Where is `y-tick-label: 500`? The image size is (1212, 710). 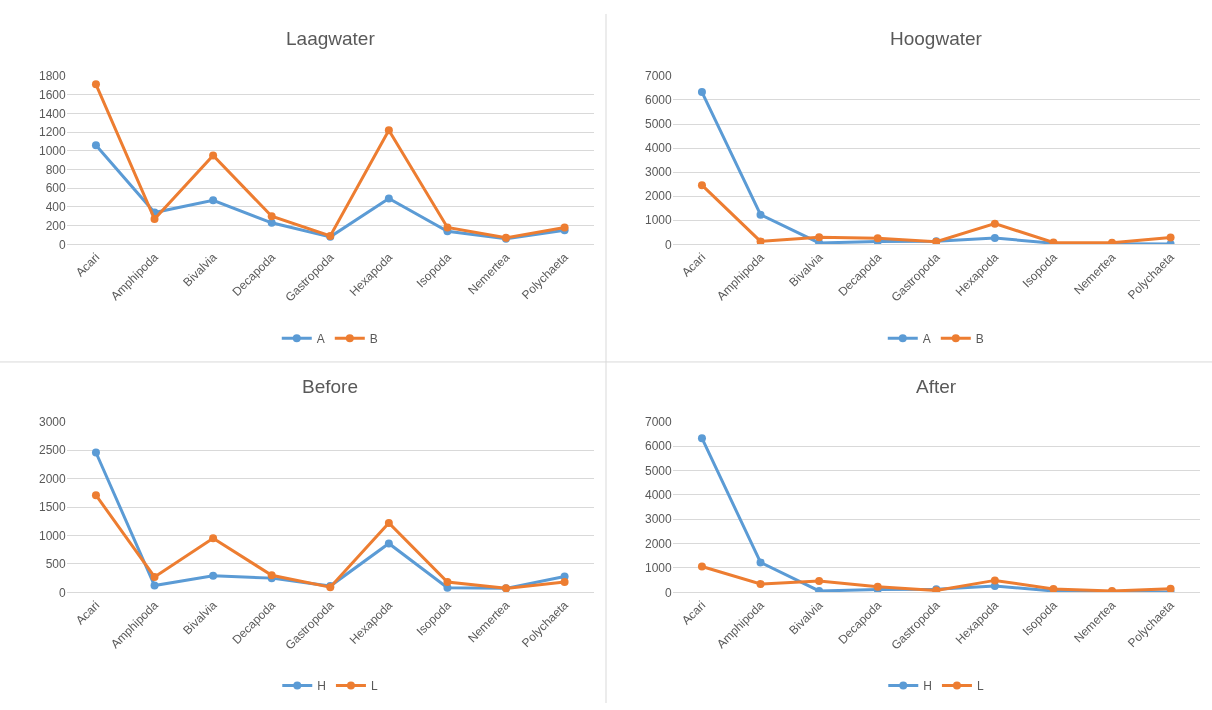 y-tick-label: 500 is located at coordinates (55, 564).